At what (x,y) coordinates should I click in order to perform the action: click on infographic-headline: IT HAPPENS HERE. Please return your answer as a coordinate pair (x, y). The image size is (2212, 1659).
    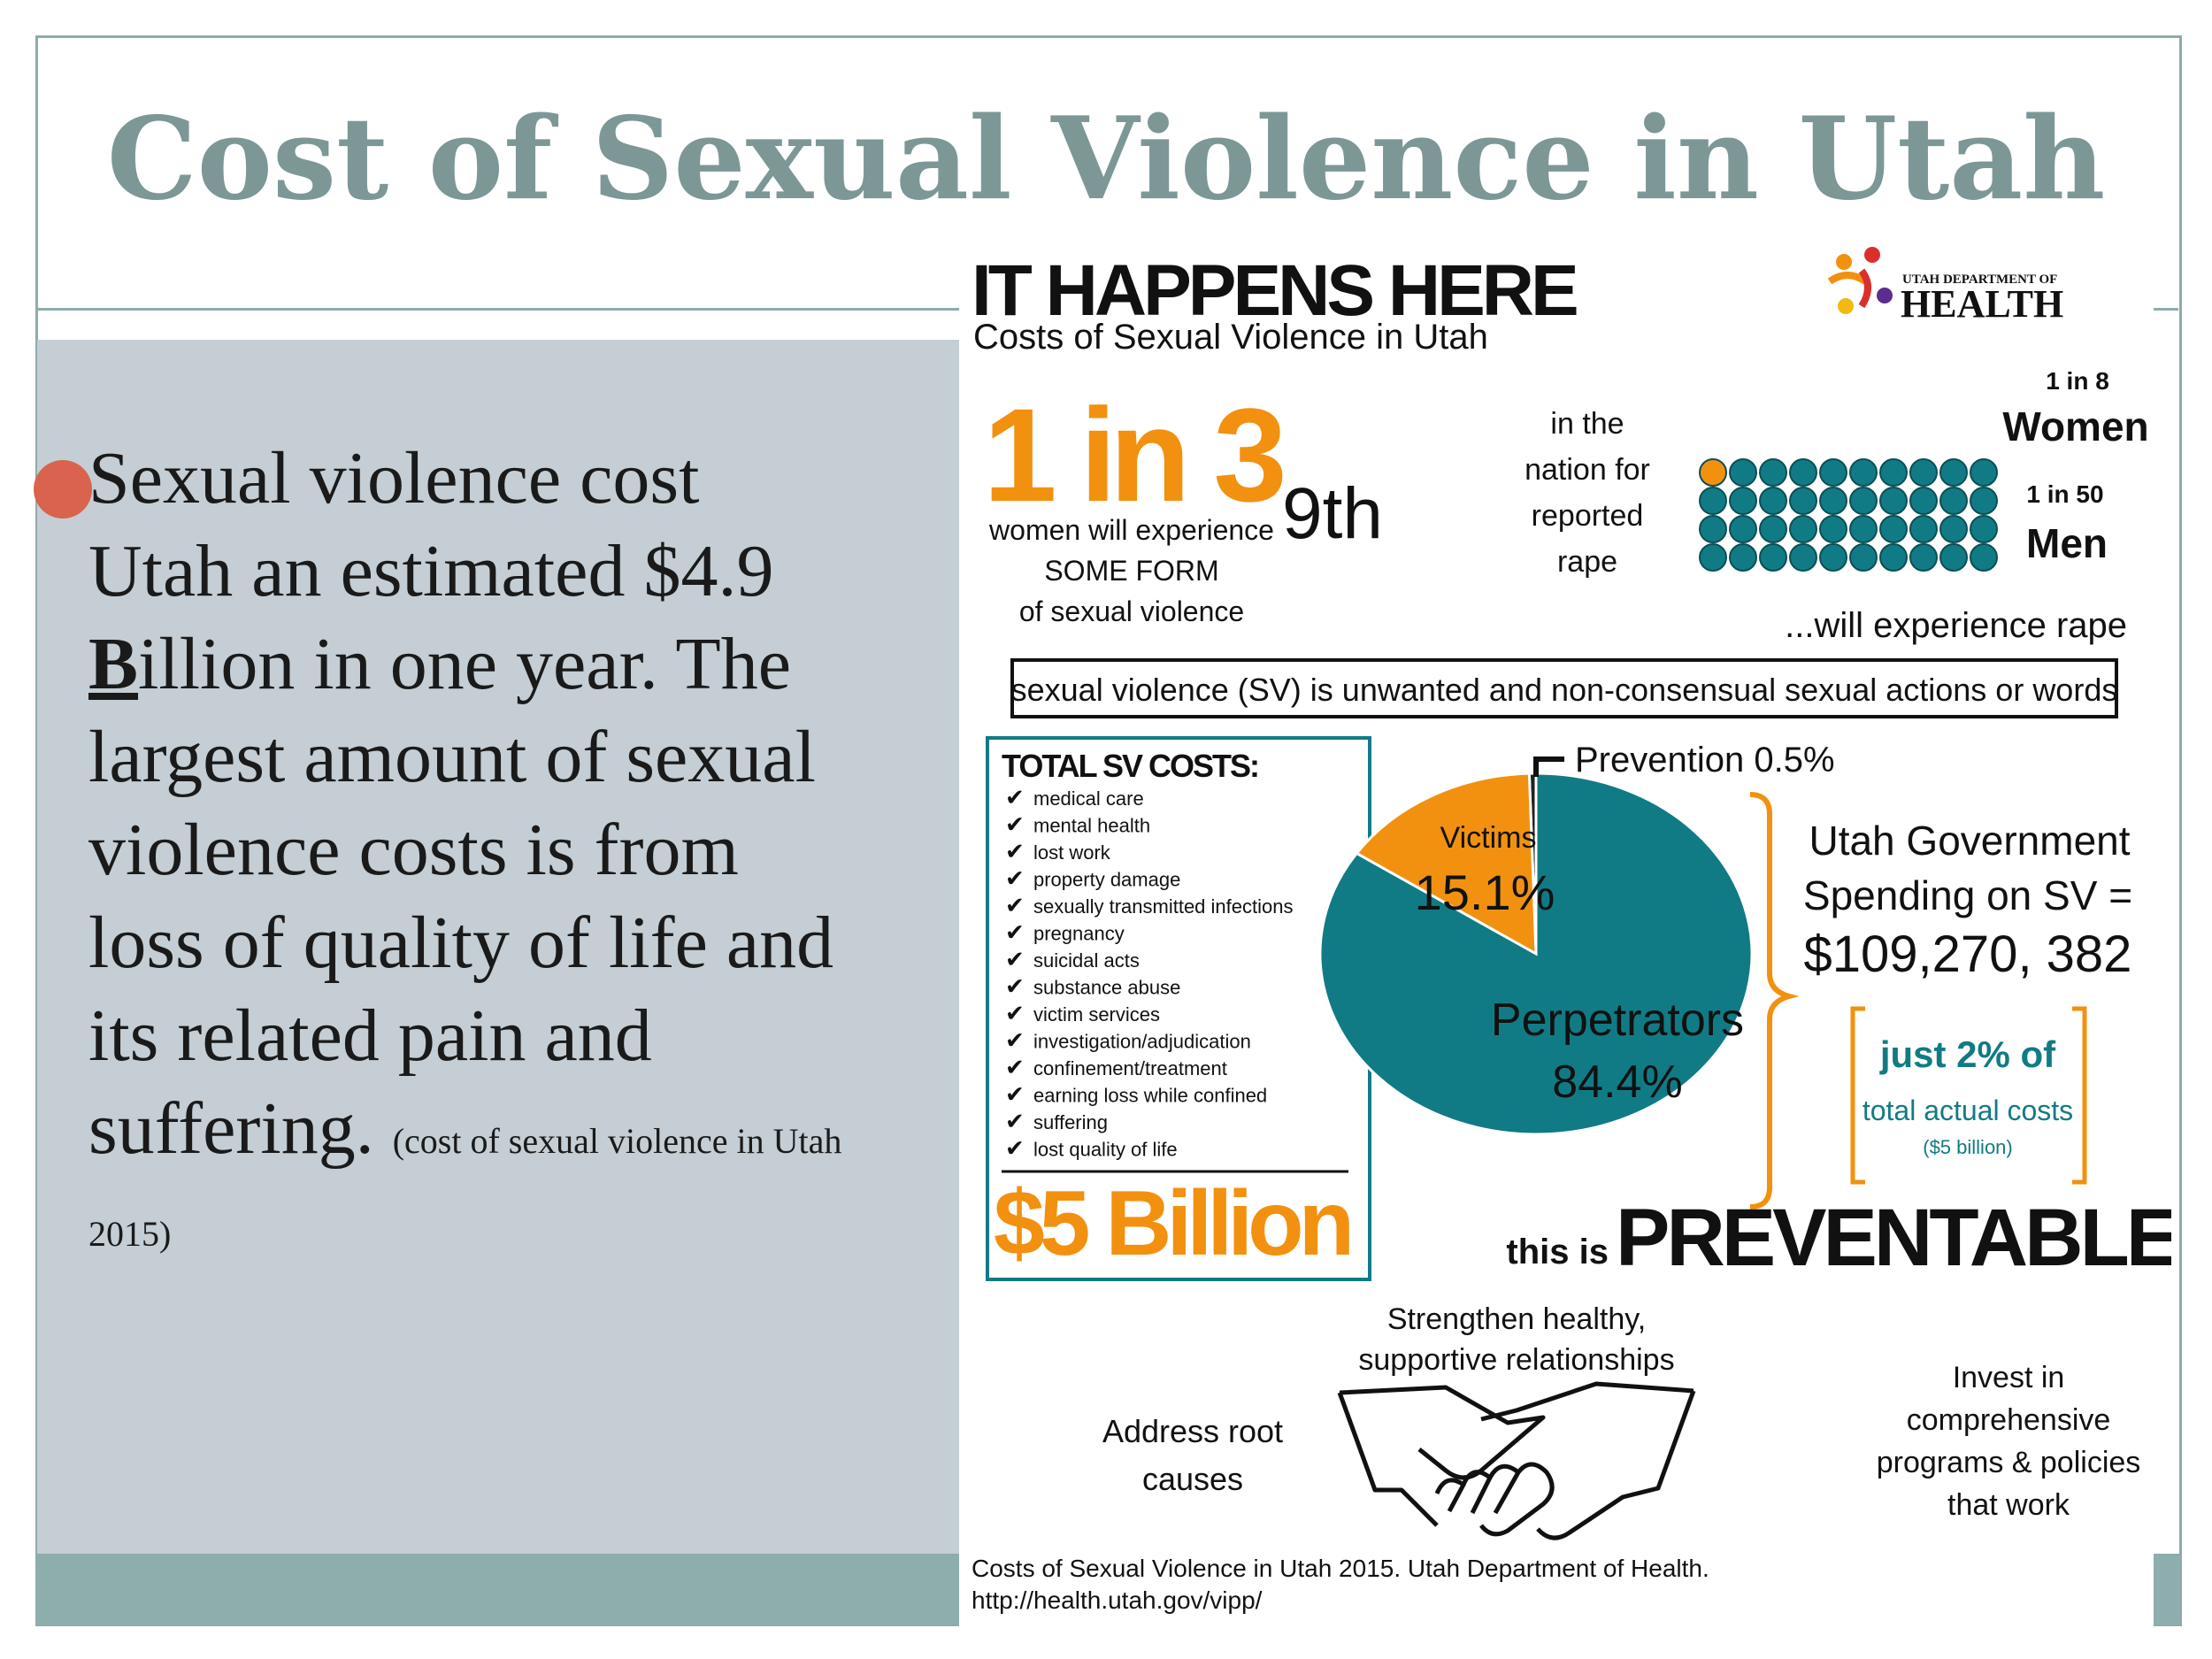
    Looking at the image, I should click on (1275, 291).